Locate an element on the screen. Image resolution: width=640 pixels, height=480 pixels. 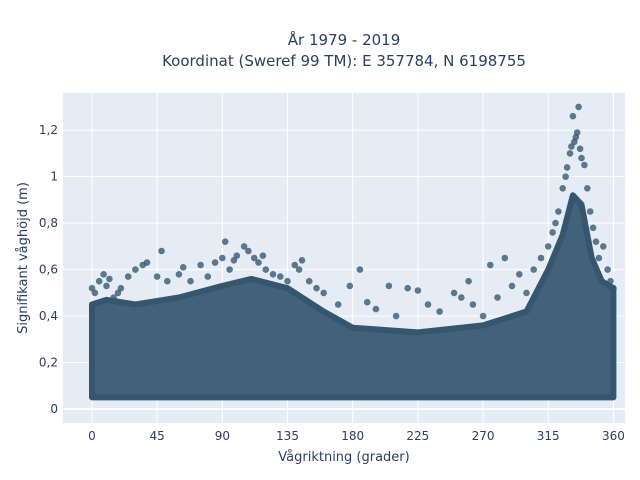
y-axis-ticks: 0 0,2 0,4 0,6 0,8 1 1,2 is located at coordinates (48, 269).